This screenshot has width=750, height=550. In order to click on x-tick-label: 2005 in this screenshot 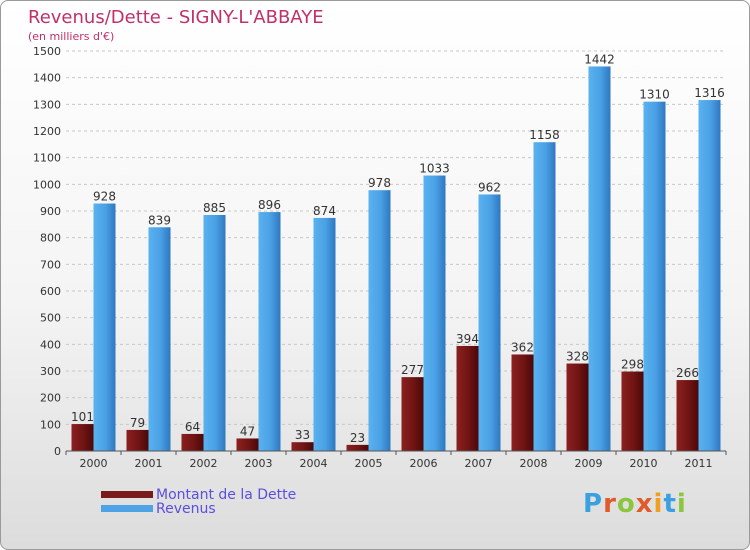, I will do `click(369, 463)`.